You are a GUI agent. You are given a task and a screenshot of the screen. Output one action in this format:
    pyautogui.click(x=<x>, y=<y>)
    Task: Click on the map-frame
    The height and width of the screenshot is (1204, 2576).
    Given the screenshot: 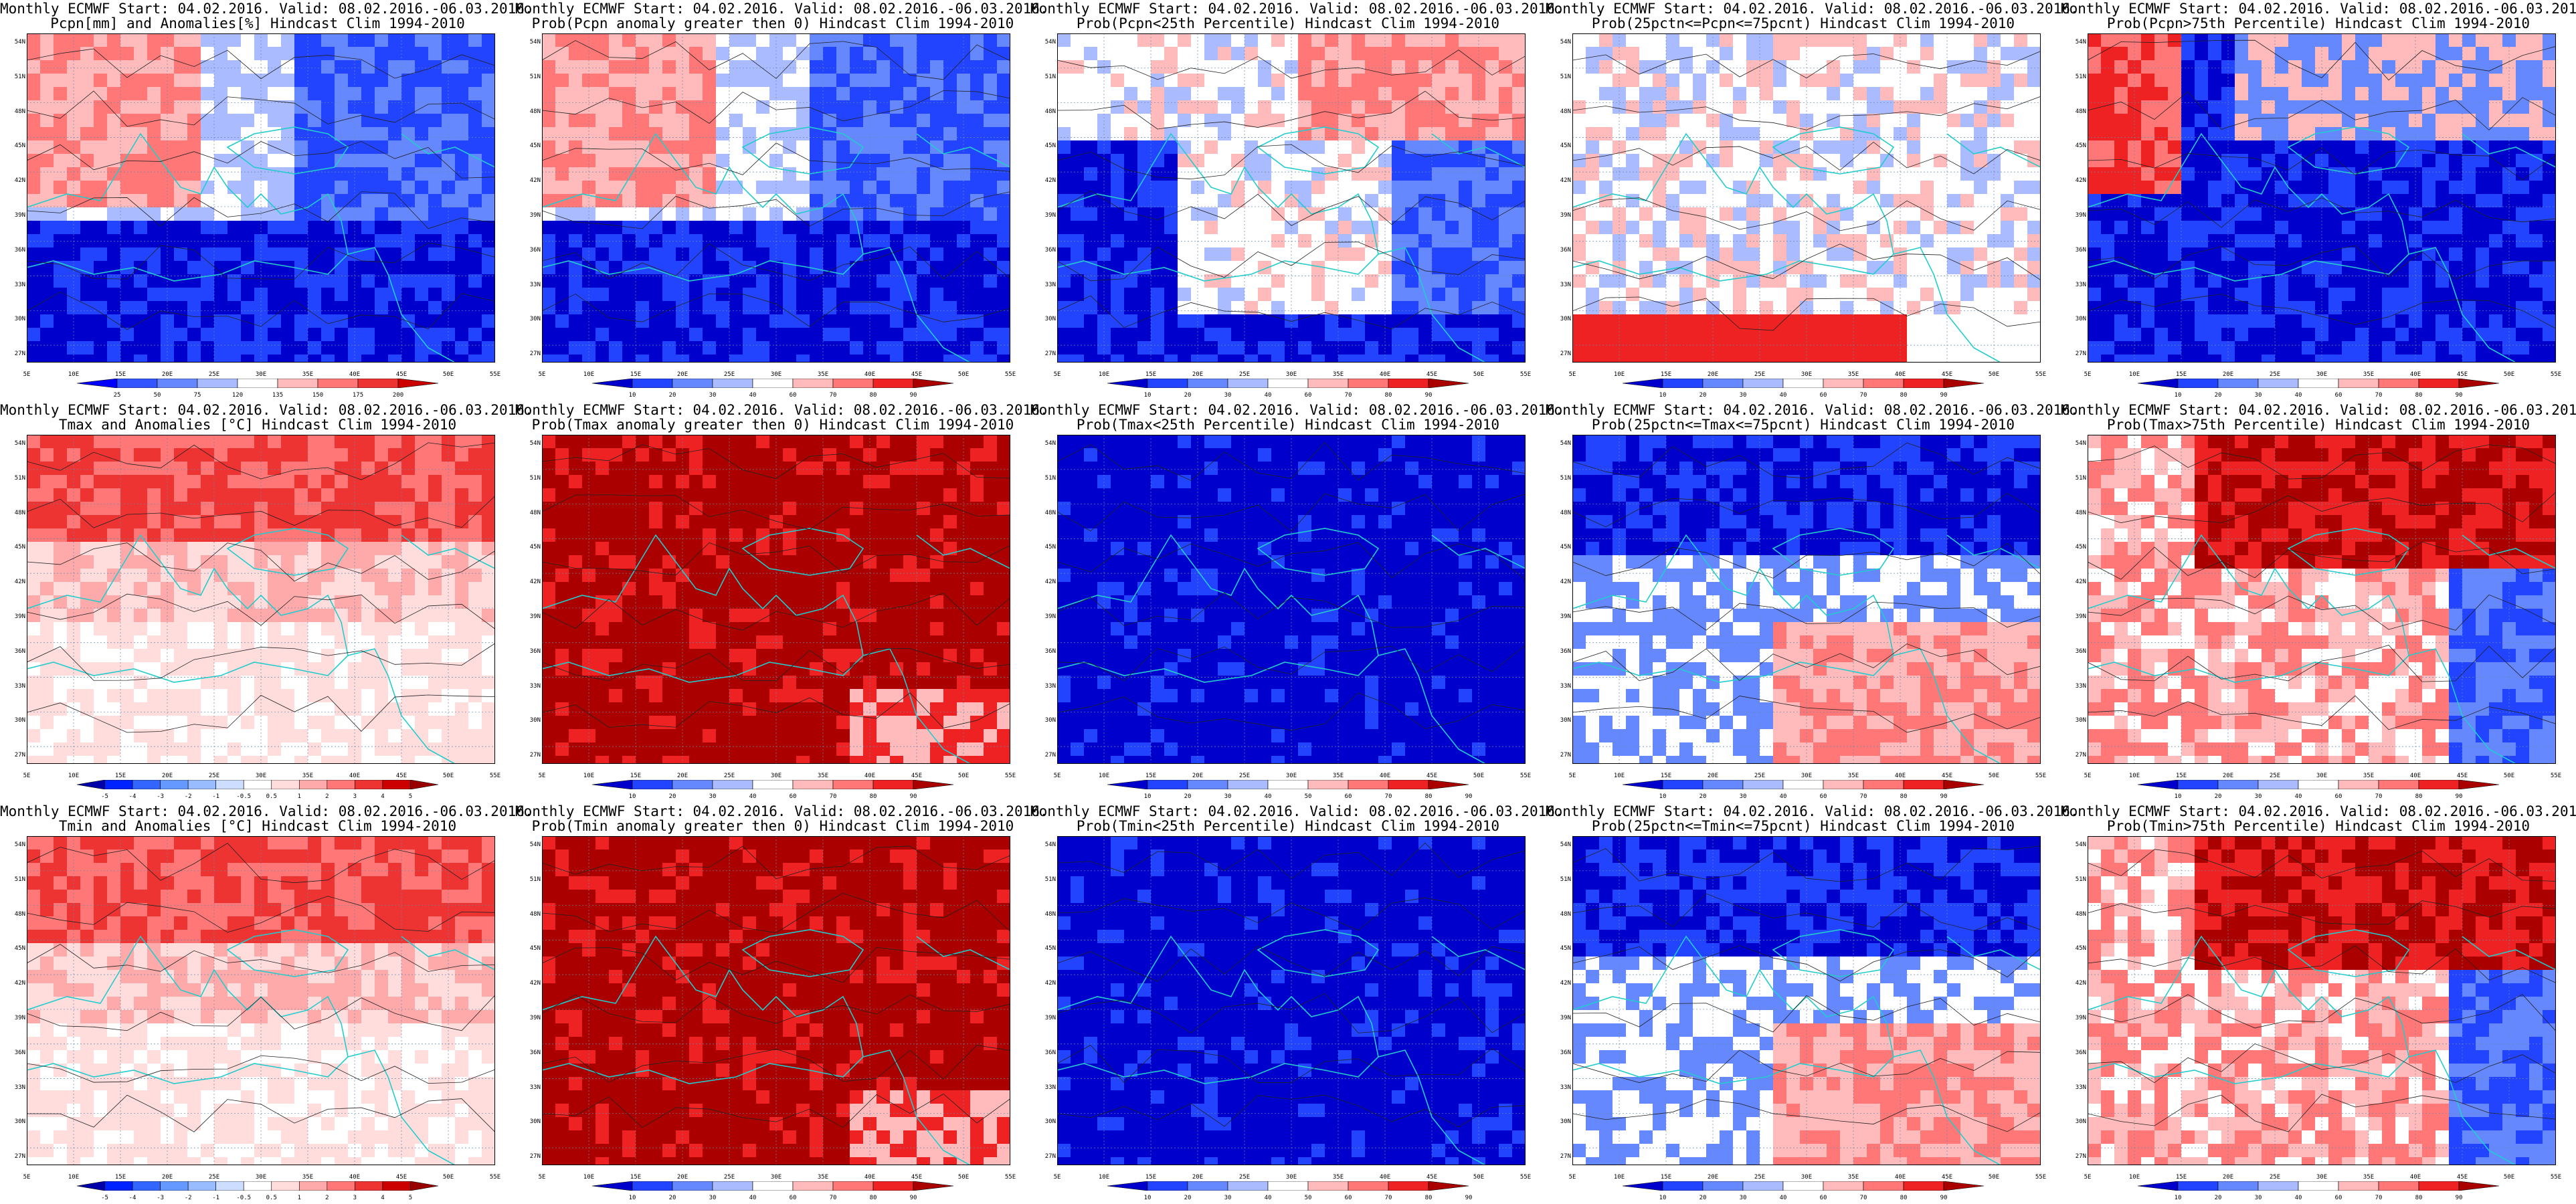 What is the action you would take?
    pyautogui.click(x=776, y=198)
    